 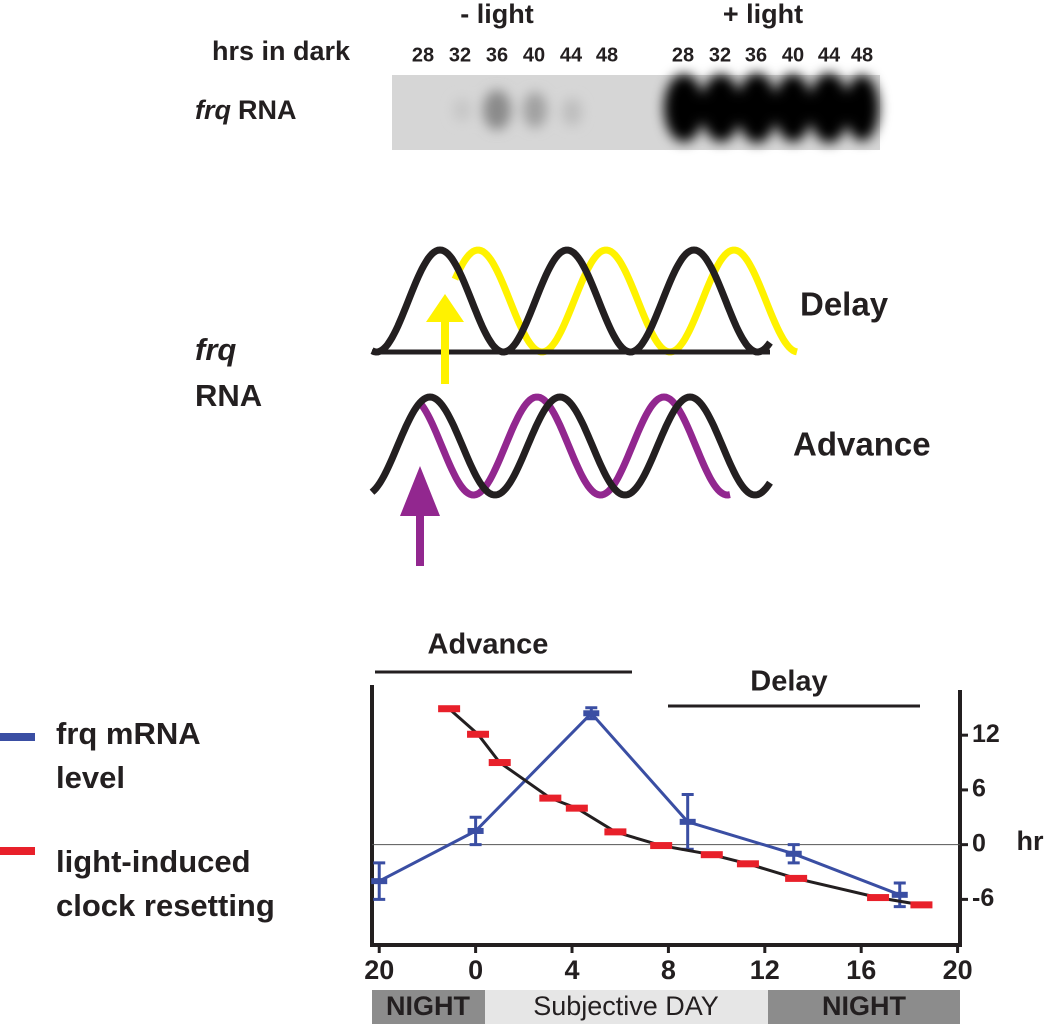 What do you see at coordinates (1030, 841) in the screenshot?
I see `y-axis-label: hr` at bounding box center [1030, 841].